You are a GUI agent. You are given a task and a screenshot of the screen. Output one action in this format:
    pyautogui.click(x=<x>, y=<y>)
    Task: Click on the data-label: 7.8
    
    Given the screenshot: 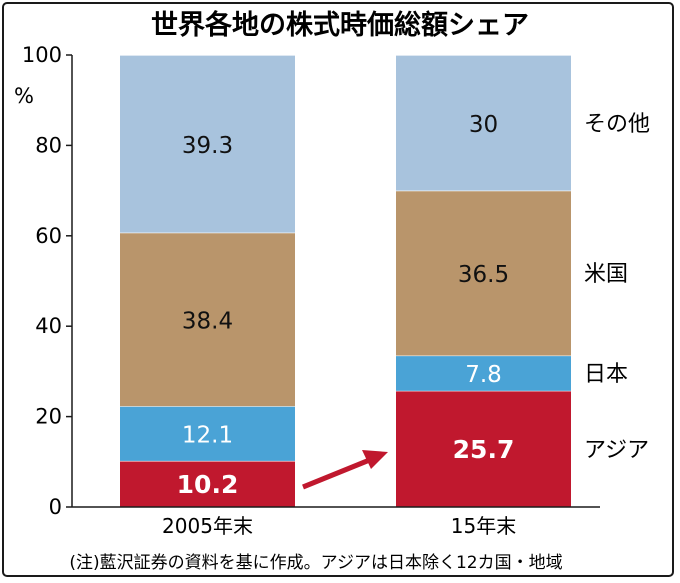 What is the action you would take?
    pyautogui.click(x=483, y=375)
    